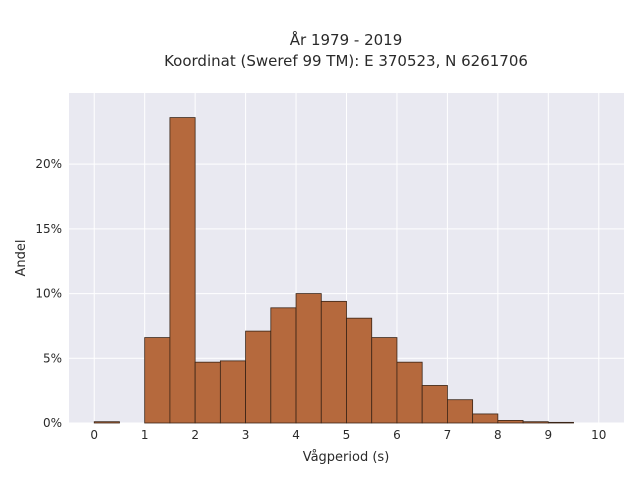 Image resolution: width=640 pixels, height=480 pixels. I want to click on y-tick-label: 10%, so click(48, 294).